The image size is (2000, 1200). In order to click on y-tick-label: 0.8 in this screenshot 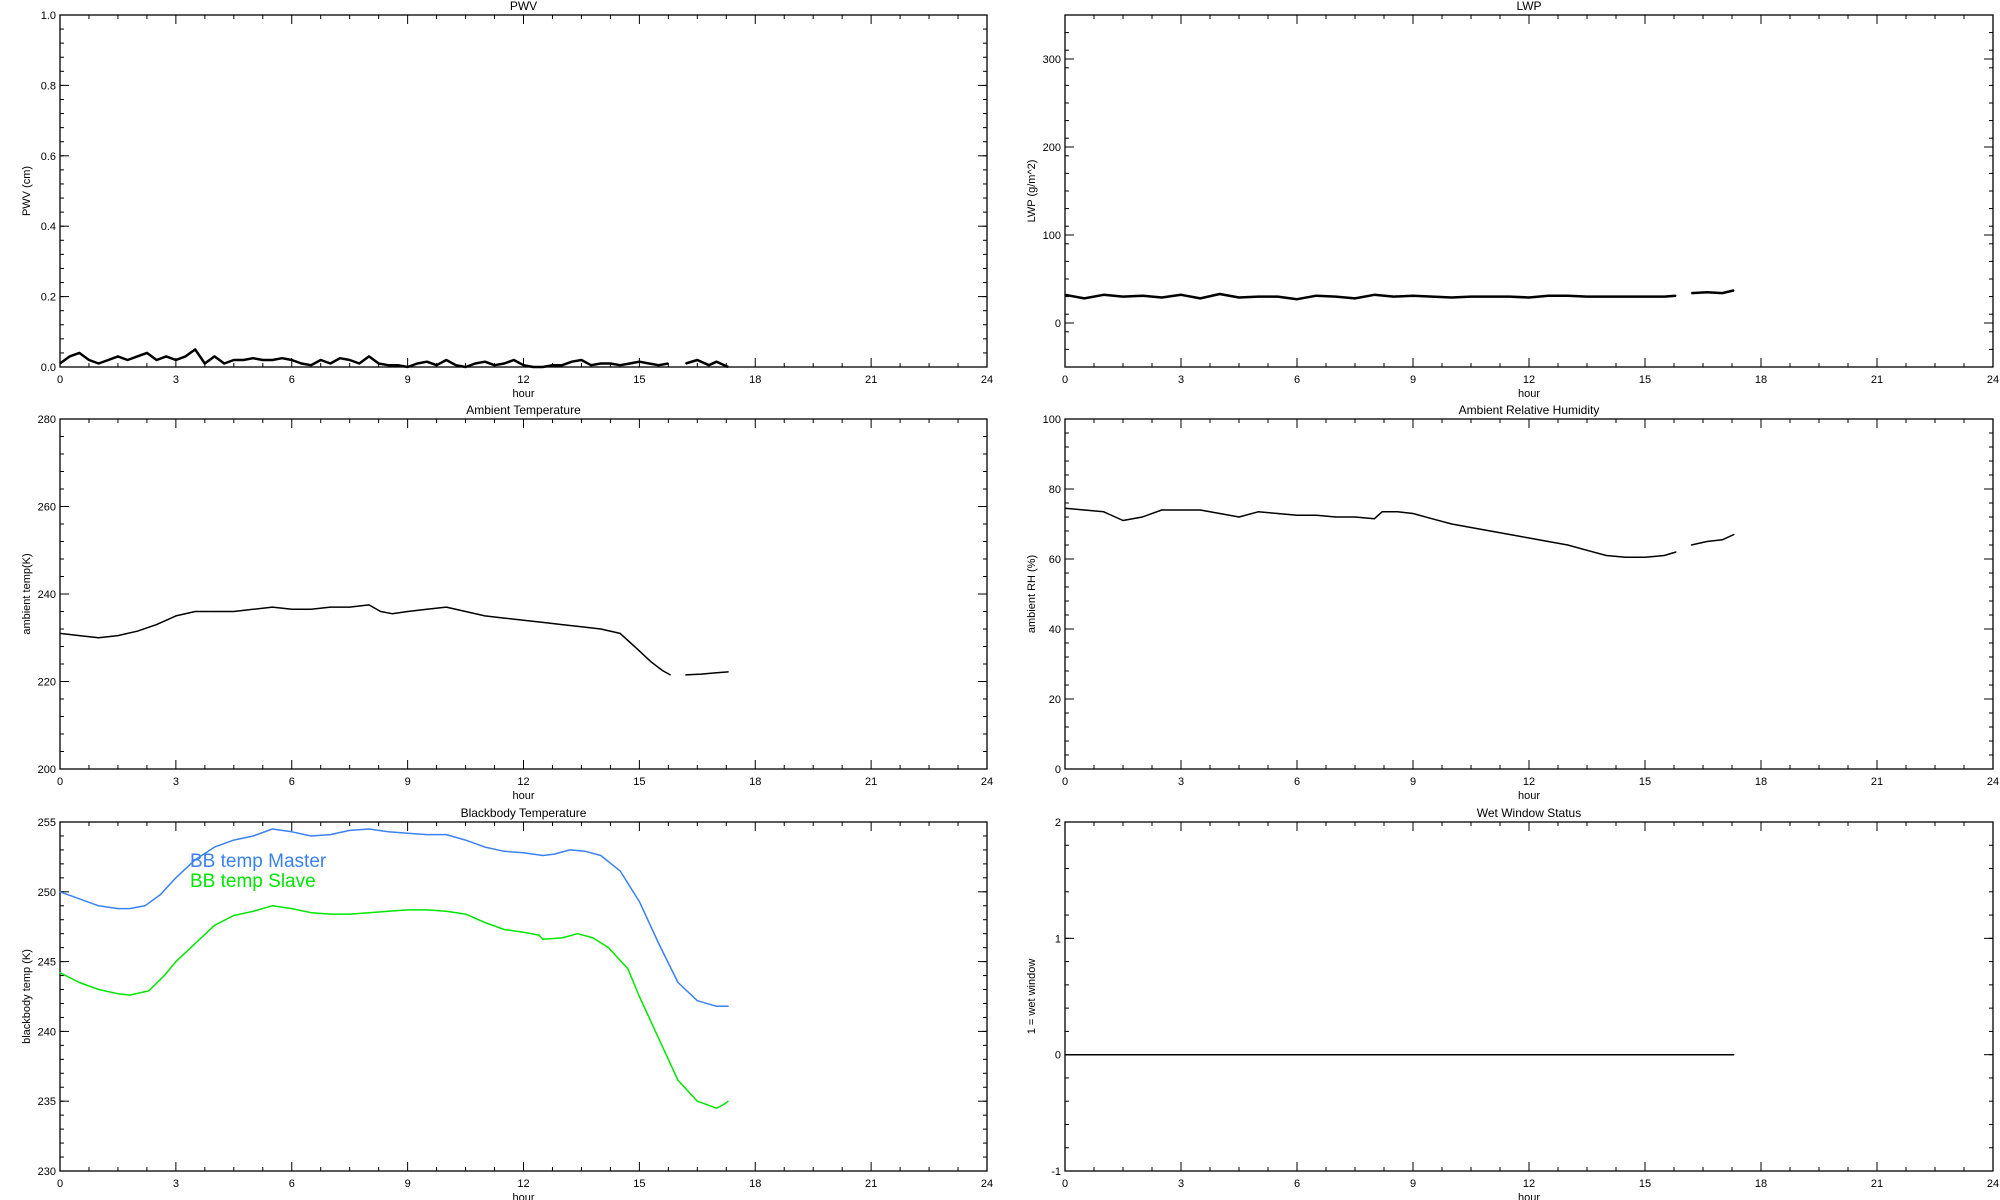, I will do `click(48, 86)`.